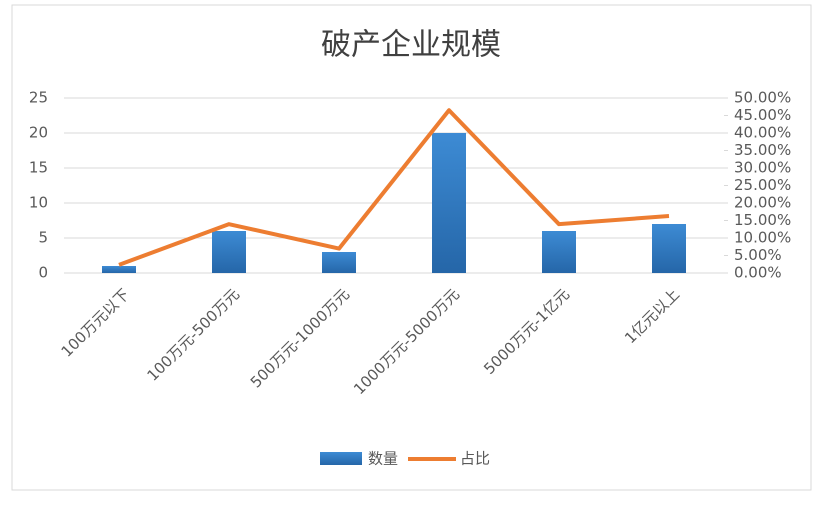 The height and width of the screenshot is (509, 823). What do you see at coordinates (38, 203) in the screenshot?
I see `y-tick-label: 10` at bounding box center [38, 203].